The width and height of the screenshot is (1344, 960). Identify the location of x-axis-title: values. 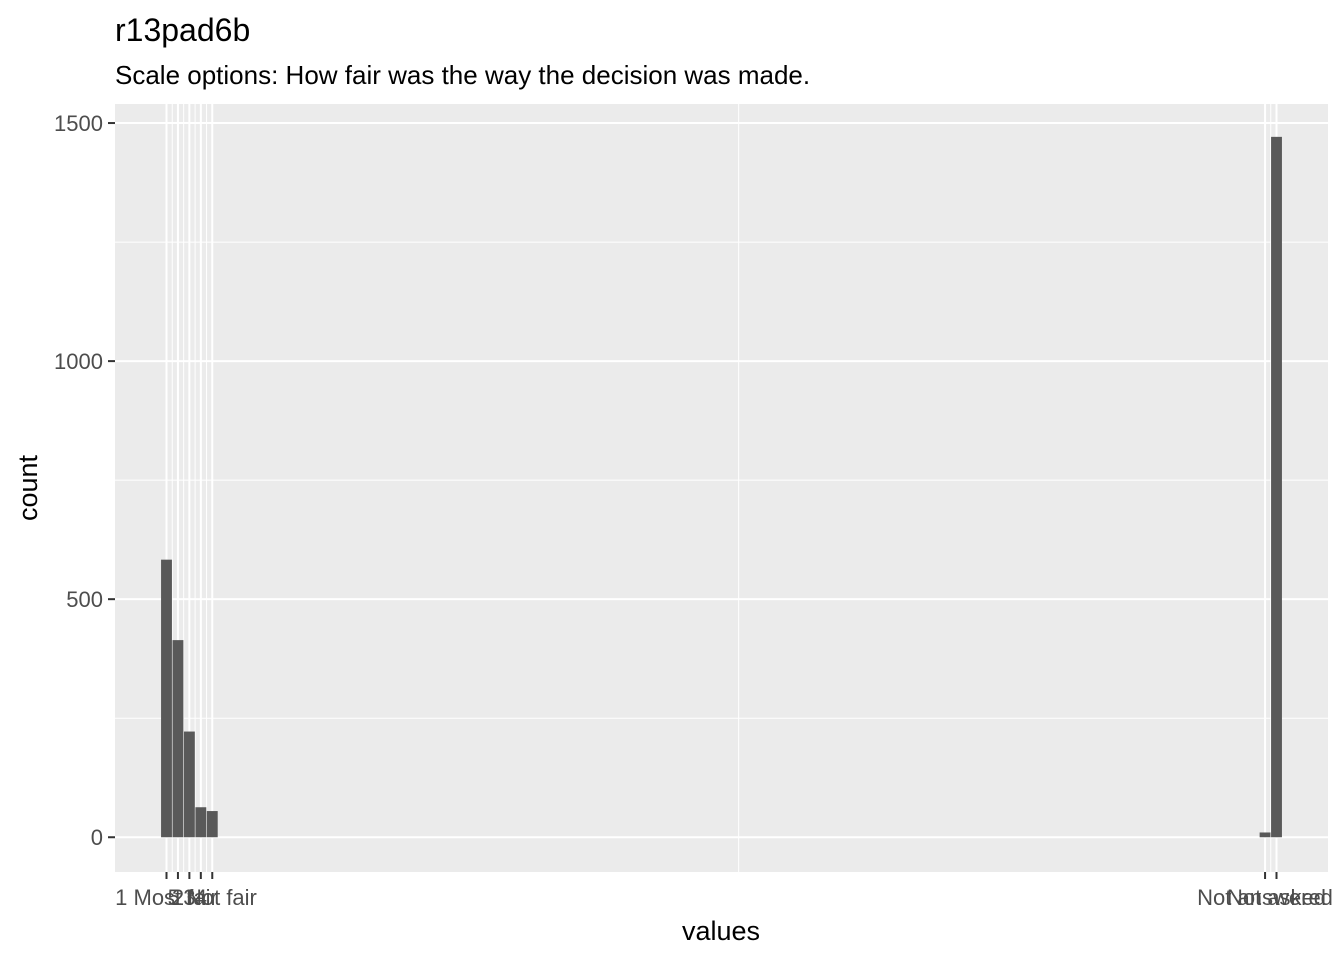
(721, 931).